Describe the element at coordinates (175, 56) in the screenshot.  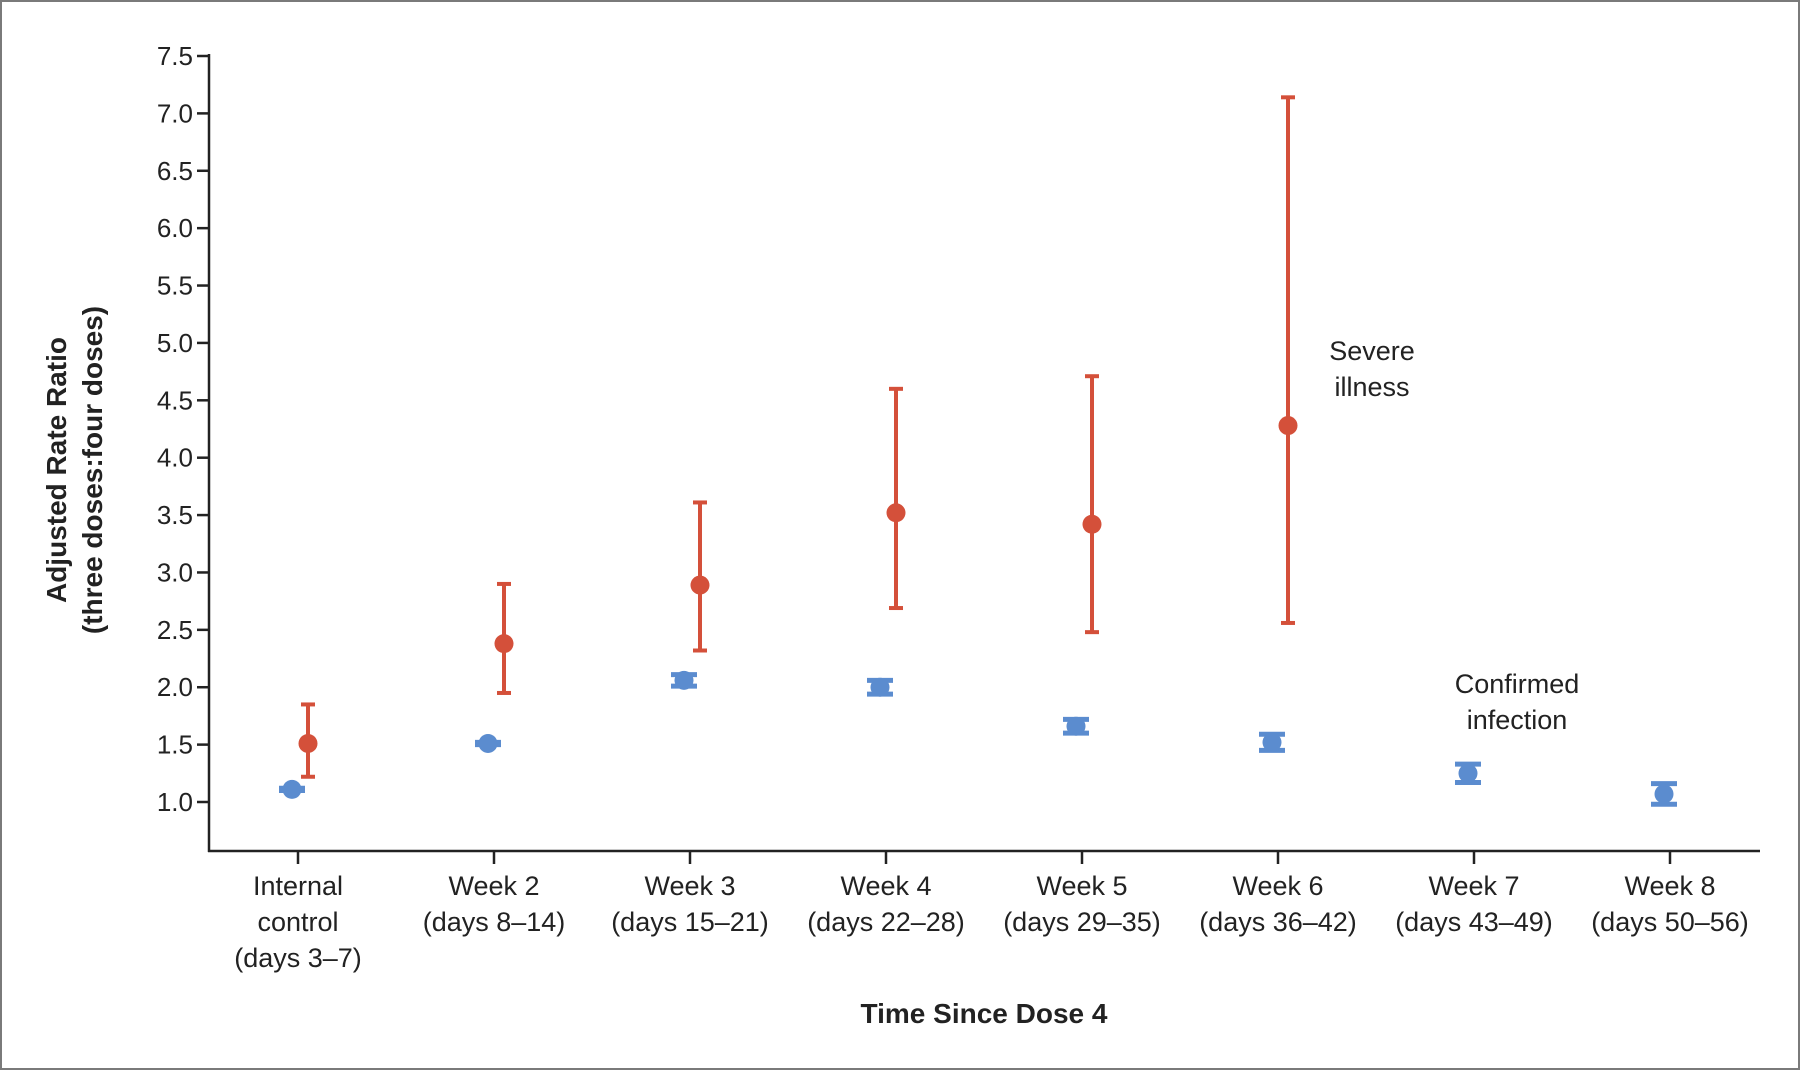
I see `y-tick-label: 7.5` at that location.